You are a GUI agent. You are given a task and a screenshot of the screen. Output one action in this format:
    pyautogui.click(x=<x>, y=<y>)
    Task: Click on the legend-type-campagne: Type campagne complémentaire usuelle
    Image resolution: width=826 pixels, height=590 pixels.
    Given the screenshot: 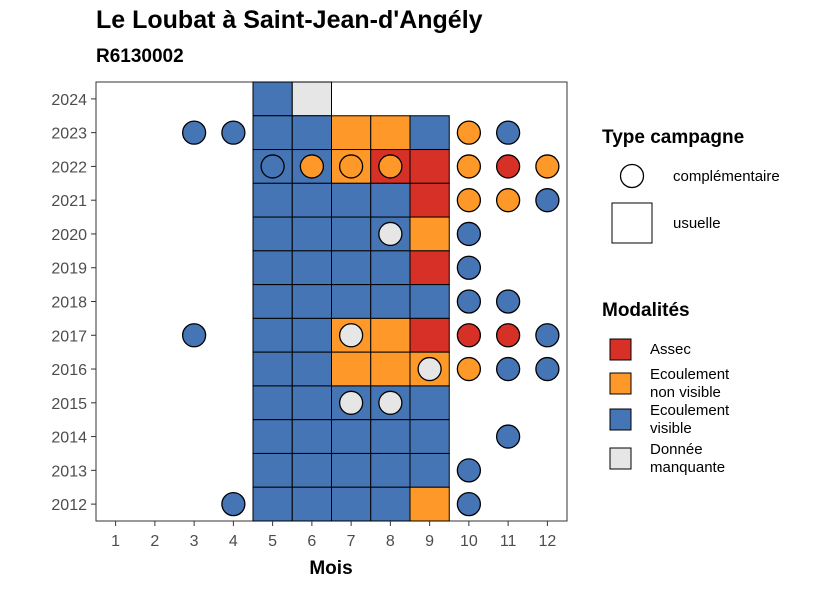 What is the action you would take?
    pyautogui.click(x=691, y=185)
    